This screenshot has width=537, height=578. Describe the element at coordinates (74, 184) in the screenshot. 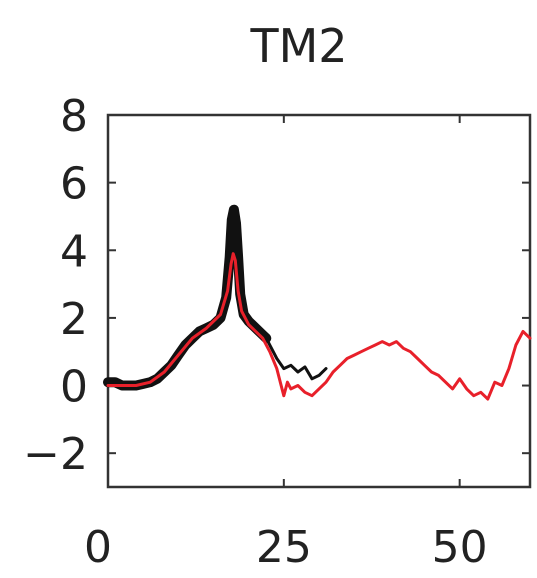

I see `y-tick-label: 6` at that location.